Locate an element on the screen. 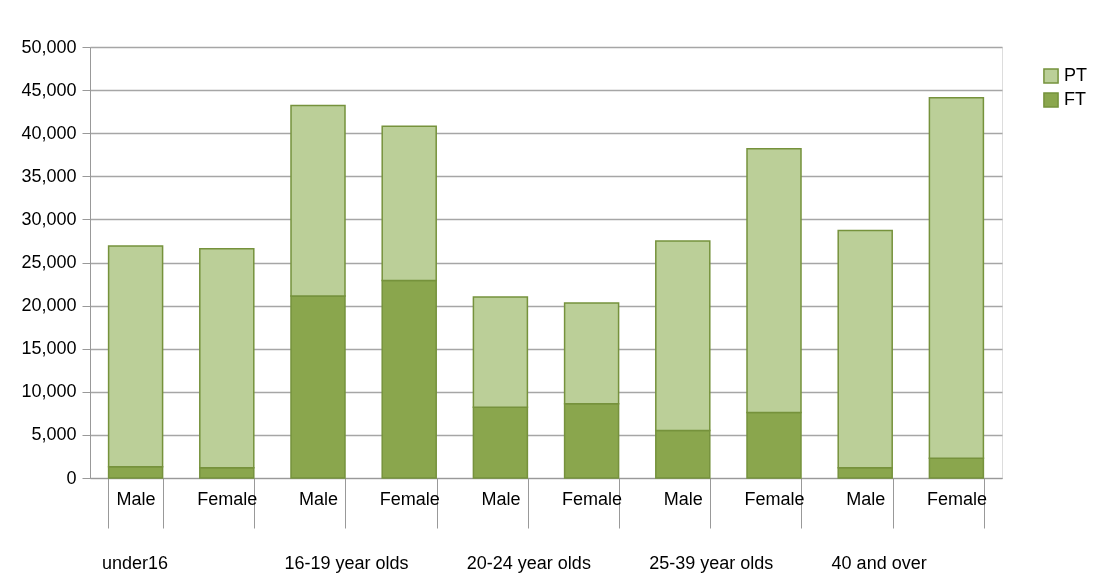 The width and height of the screenshot is (1118, 581). y-tick-label: 5,000 is located at coordinates (54, 434).